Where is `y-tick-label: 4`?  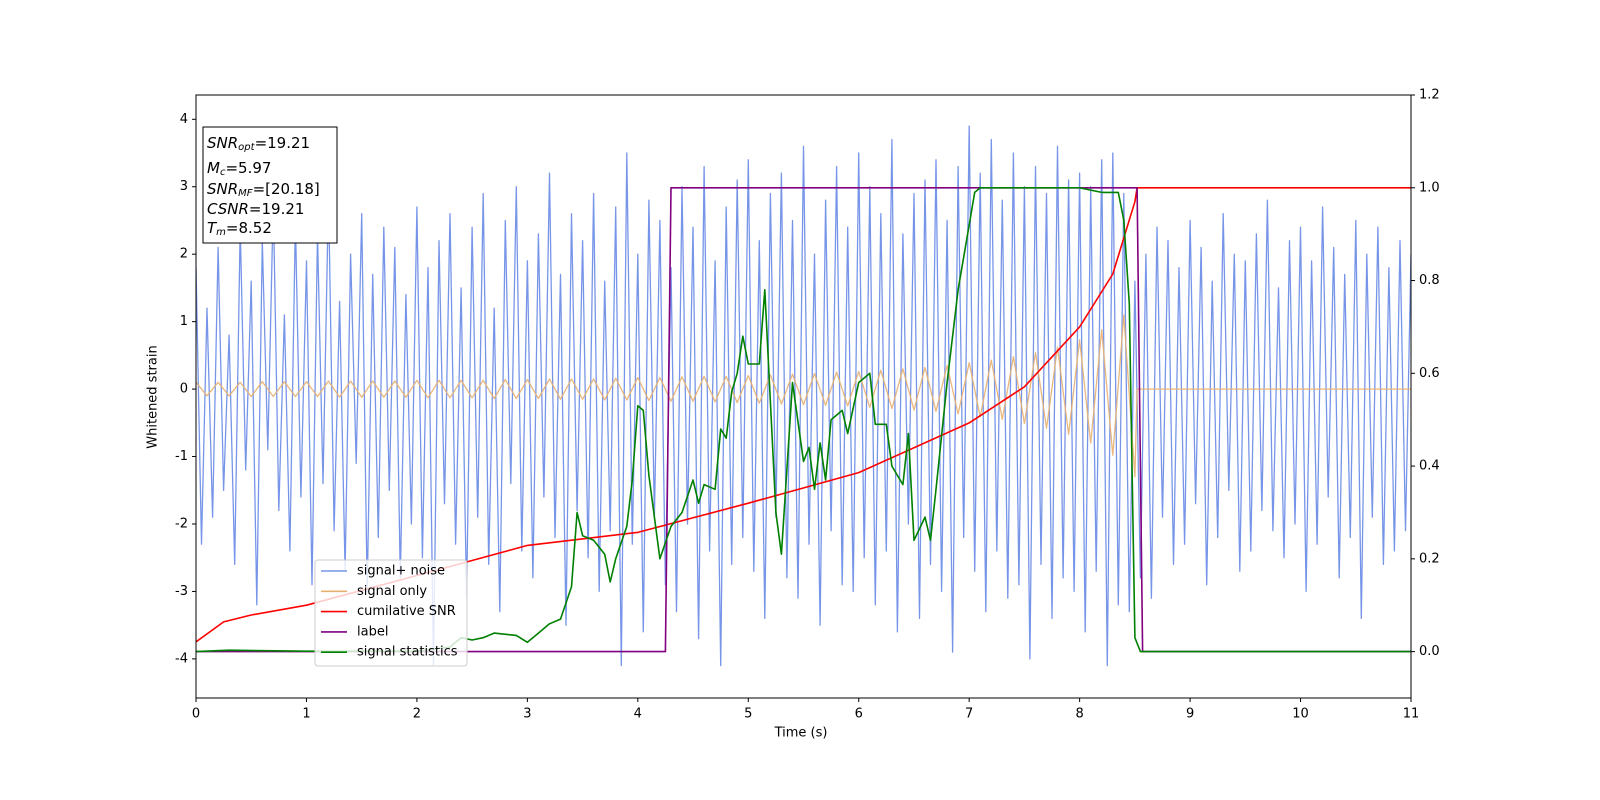
y-tick-label: 4 is located at coordinates (184, 119).